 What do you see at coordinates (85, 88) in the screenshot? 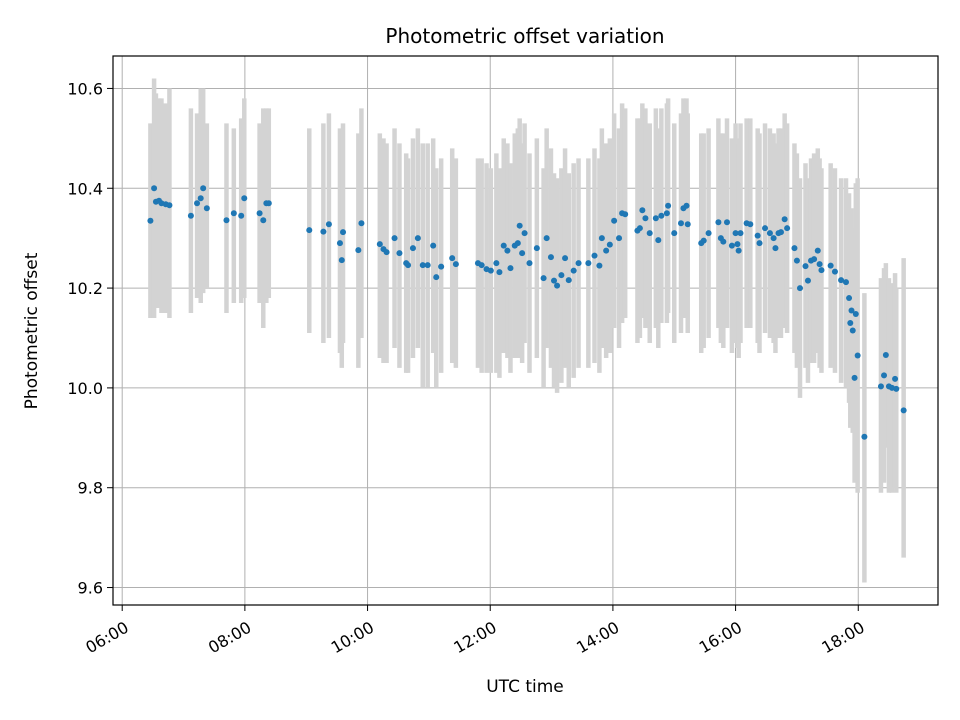
I see `y-tick-label: 10.6` at bounding box center [85, 88].